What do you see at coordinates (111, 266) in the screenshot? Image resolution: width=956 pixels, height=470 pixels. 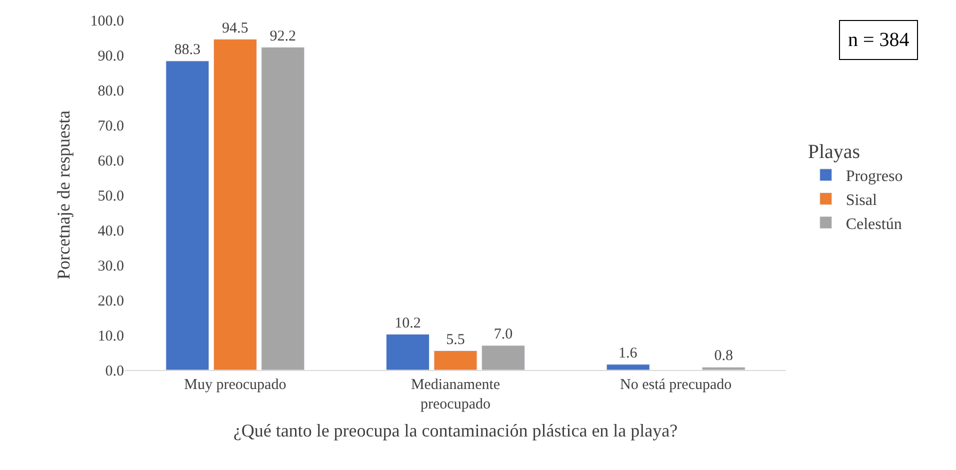 I see `y-tick-label: 30.0` at bounding box center [111, 266].